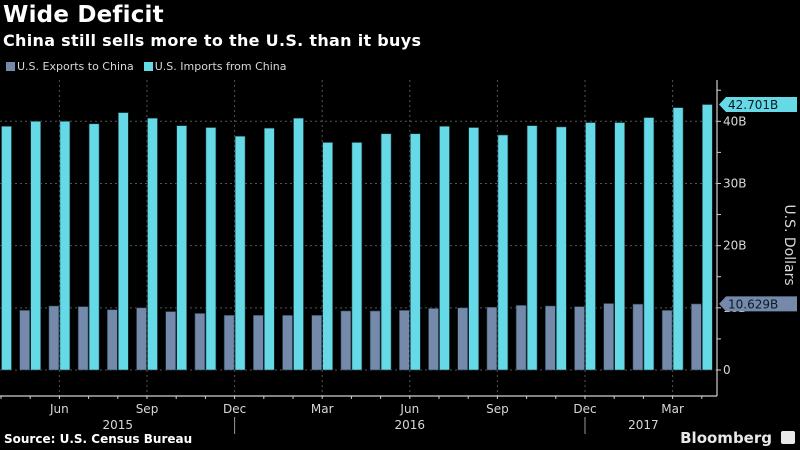 The image size is (800, 450). Describe the element at coordinates (220, 66) in the screenshot. I see `legend-label-imports: U.S. Imports from China` at that location.